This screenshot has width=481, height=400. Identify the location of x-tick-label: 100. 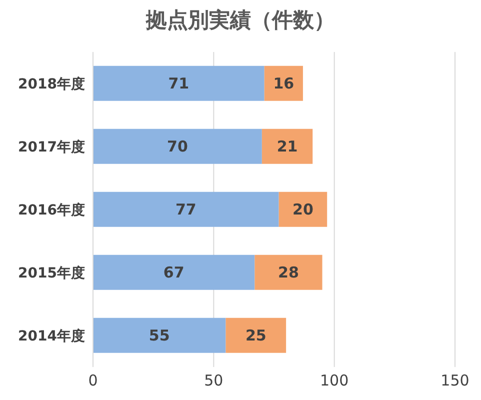
(334, 381).